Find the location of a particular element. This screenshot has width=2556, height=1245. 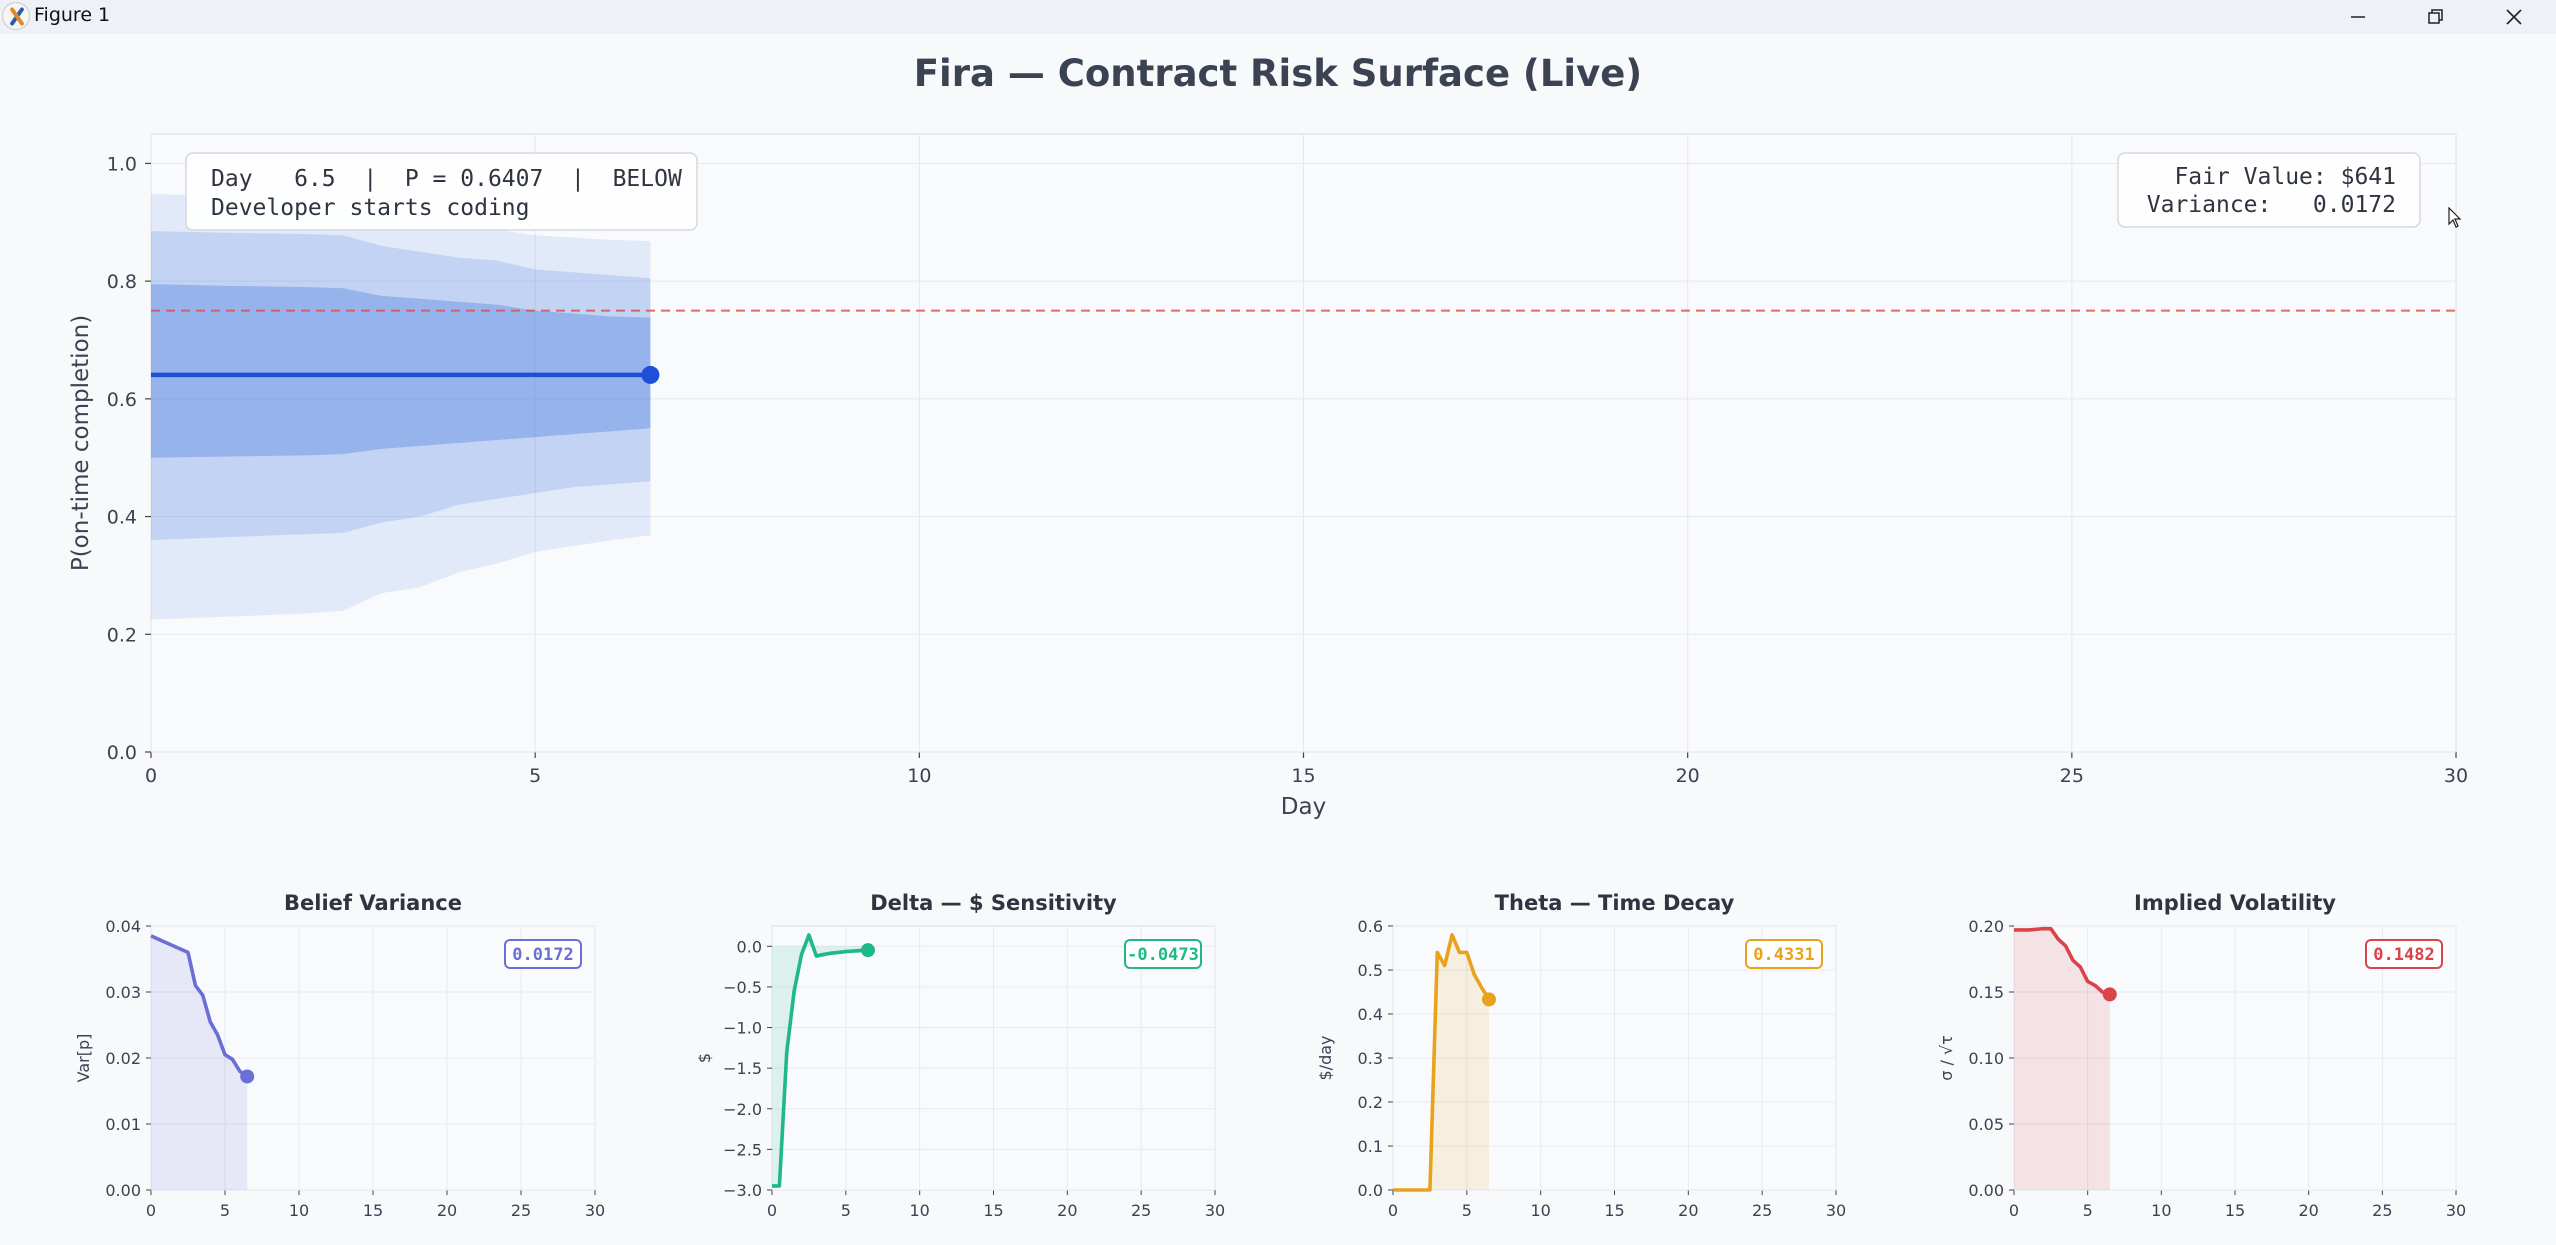

subplot-y-tick-label: 0.6 is located at coordinates (1370, 926).